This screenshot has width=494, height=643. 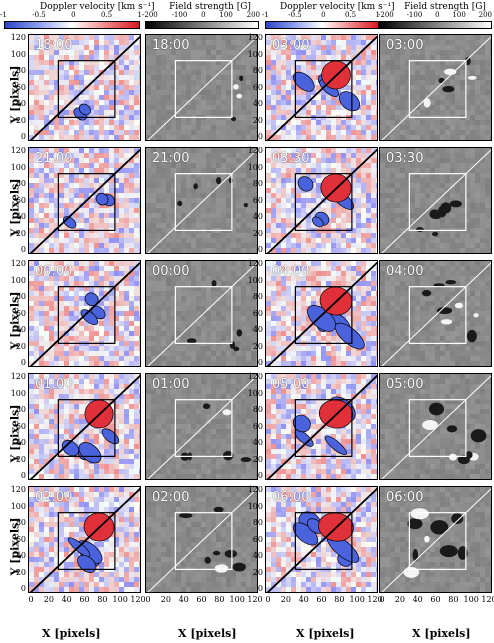 I want to click on doppler-panel-0200: 02:00, so click(x=84, y=539).